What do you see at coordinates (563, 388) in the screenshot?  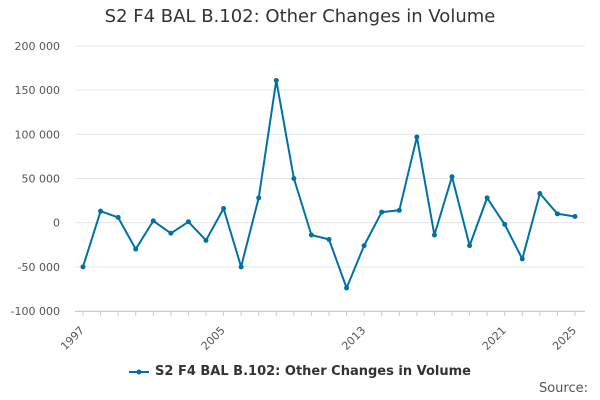 I see `source-label: Source:` at bounding box center [563, 388].